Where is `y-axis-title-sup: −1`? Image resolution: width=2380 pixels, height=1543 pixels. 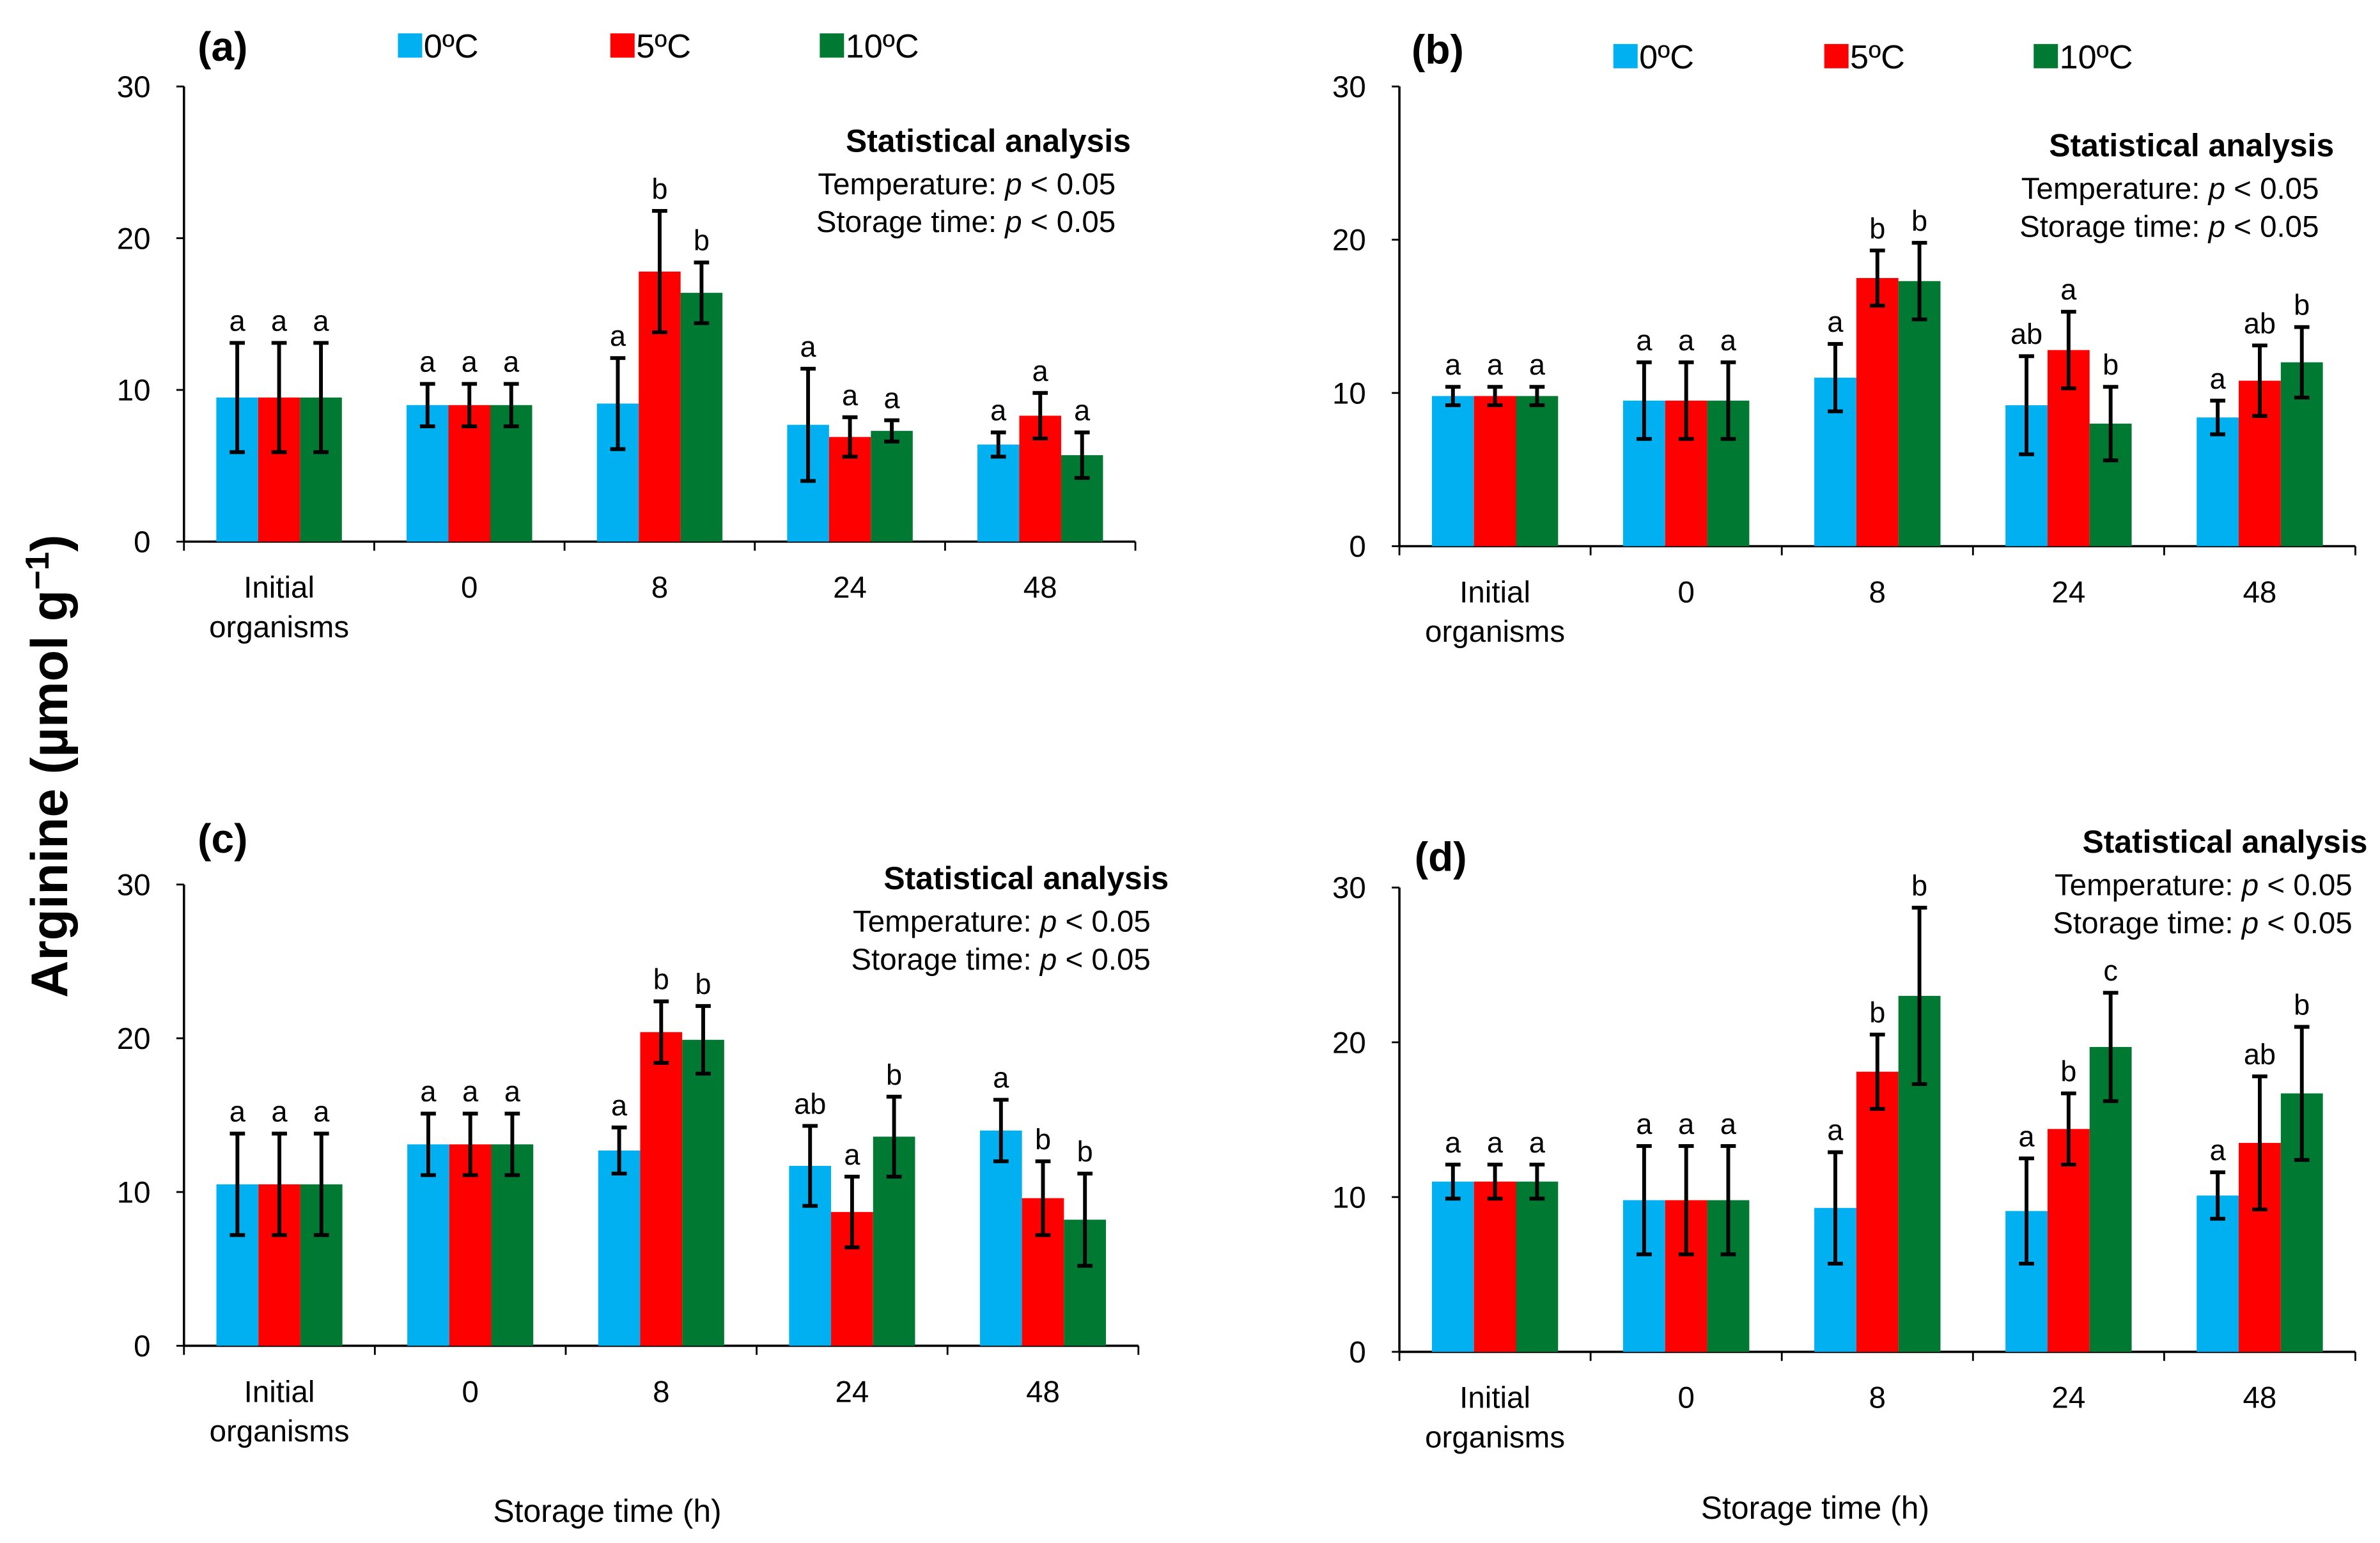 y-axis-title-sup: −1 is located at coordinates (37, 571).